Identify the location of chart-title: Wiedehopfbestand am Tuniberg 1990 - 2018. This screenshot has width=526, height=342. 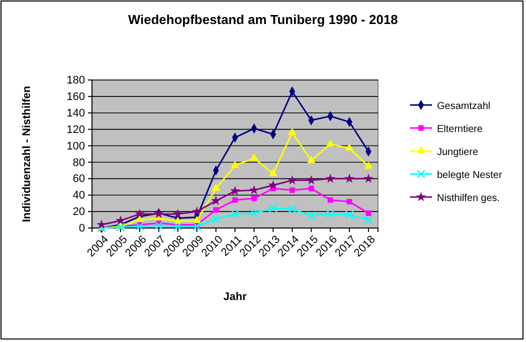
(263, 19).